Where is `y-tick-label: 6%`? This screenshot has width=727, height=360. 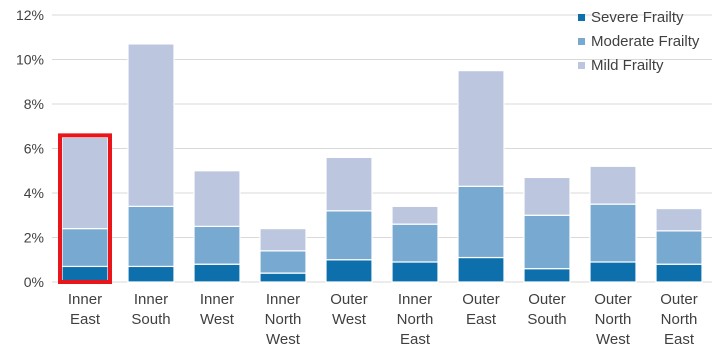 y-tick-label: 6% is located at coordinates (34, 149).